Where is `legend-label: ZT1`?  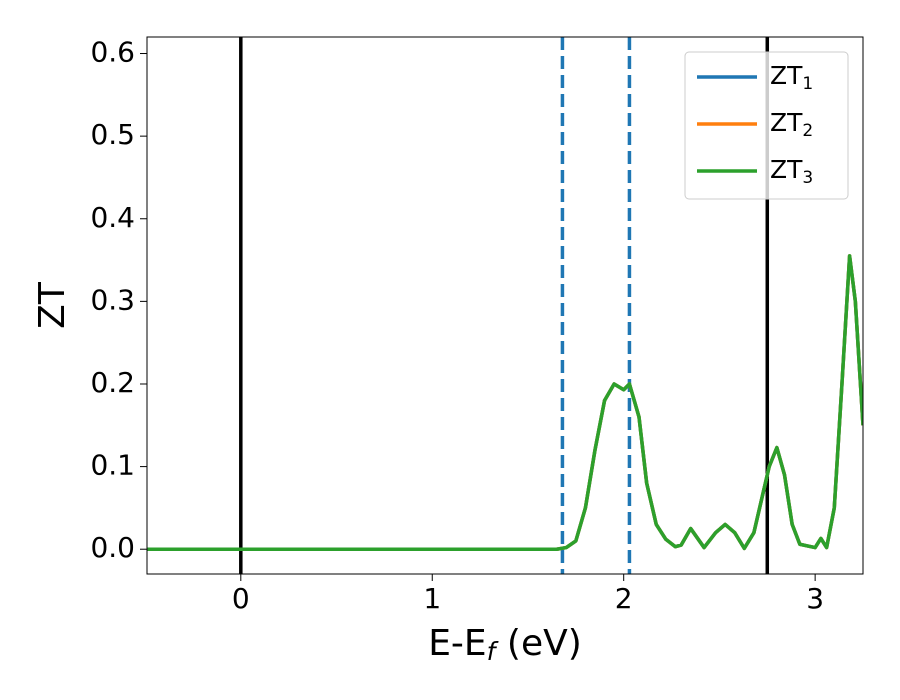
legend-label: ZT1 is located at coordinates (791, 77).